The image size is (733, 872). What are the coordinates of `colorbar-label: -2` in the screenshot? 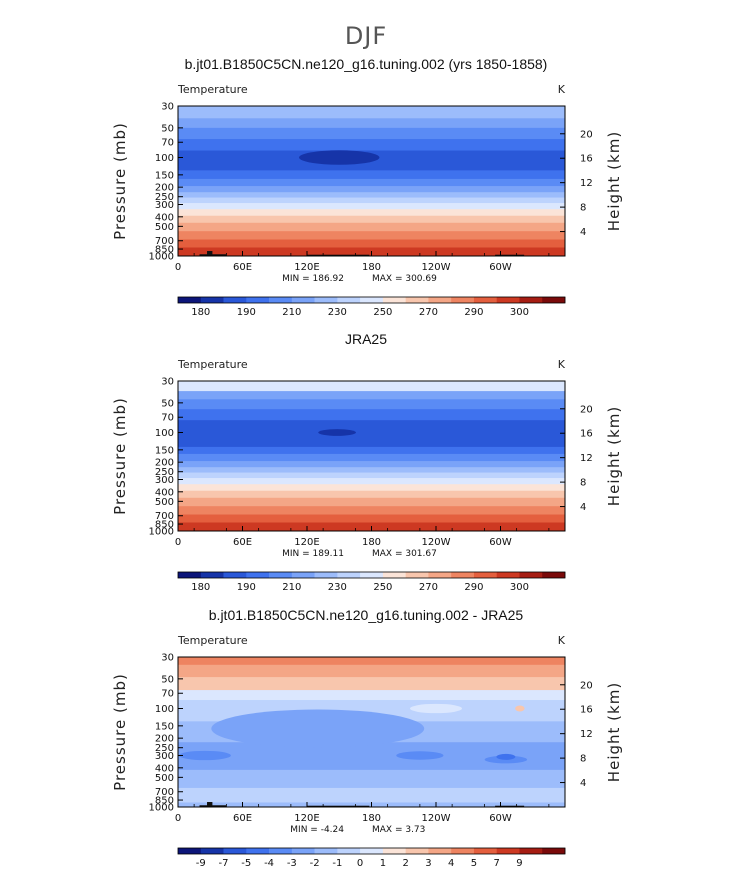 It's located at (315, 863).